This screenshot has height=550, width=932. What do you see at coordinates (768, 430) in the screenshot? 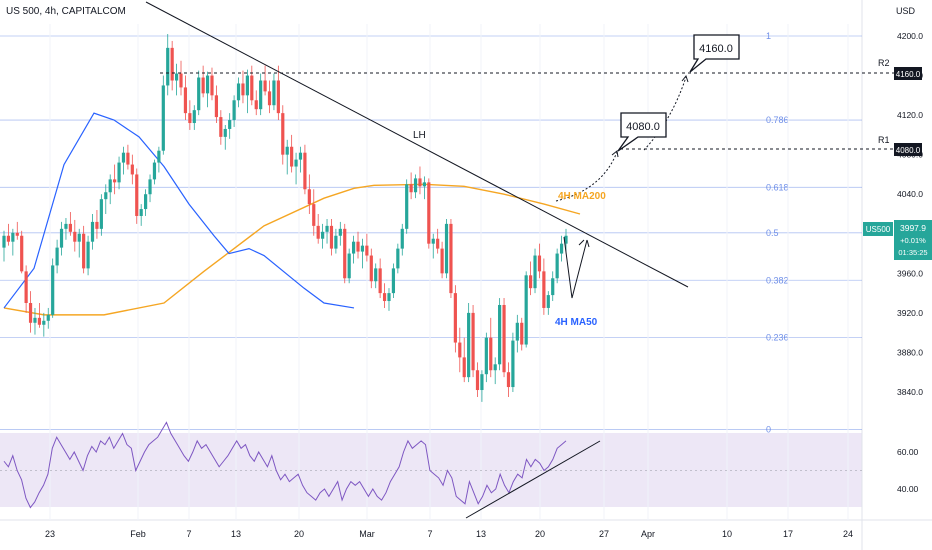
I see `fib-label: 0` at bounding box center [768, 430].